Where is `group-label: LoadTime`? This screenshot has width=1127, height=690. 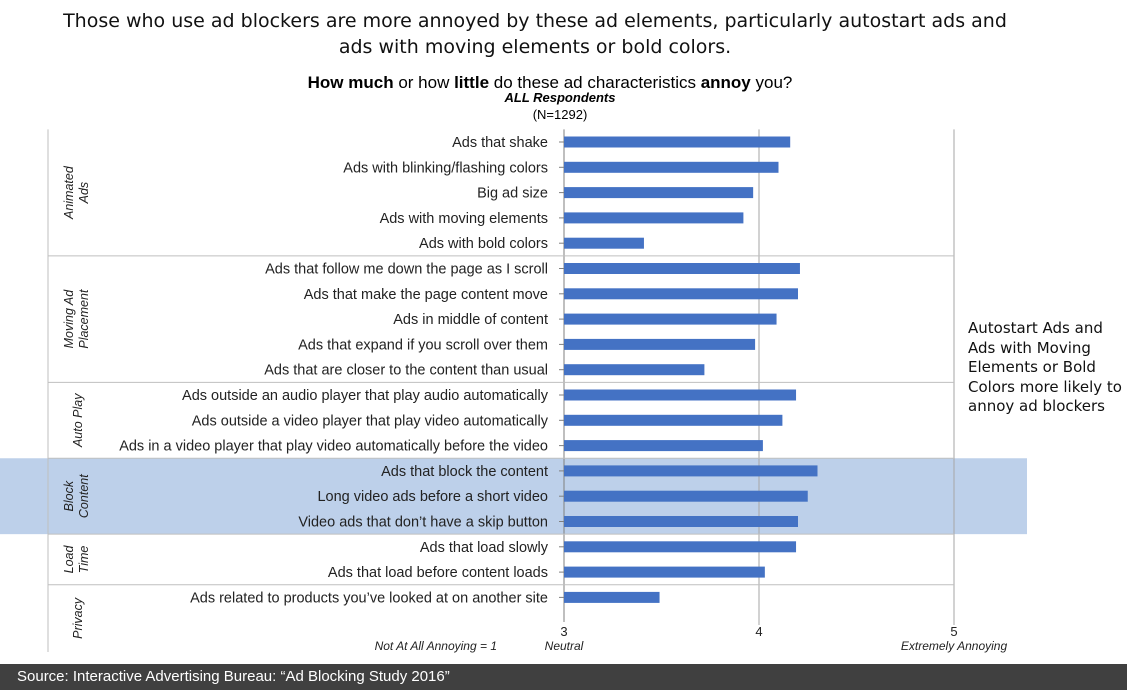 group-label: LoadTime is located at coordinates (76, 559).